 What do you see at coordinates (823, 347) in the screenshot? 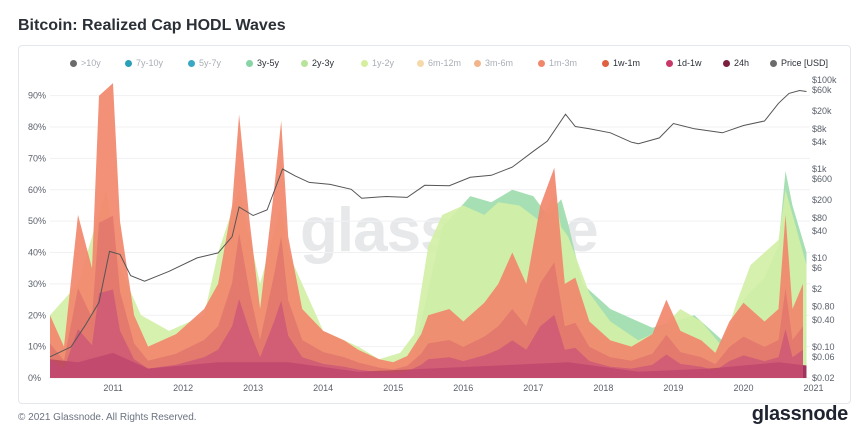
I see `y-tick-label-right: $0.10` at bounding box center [823, 347].